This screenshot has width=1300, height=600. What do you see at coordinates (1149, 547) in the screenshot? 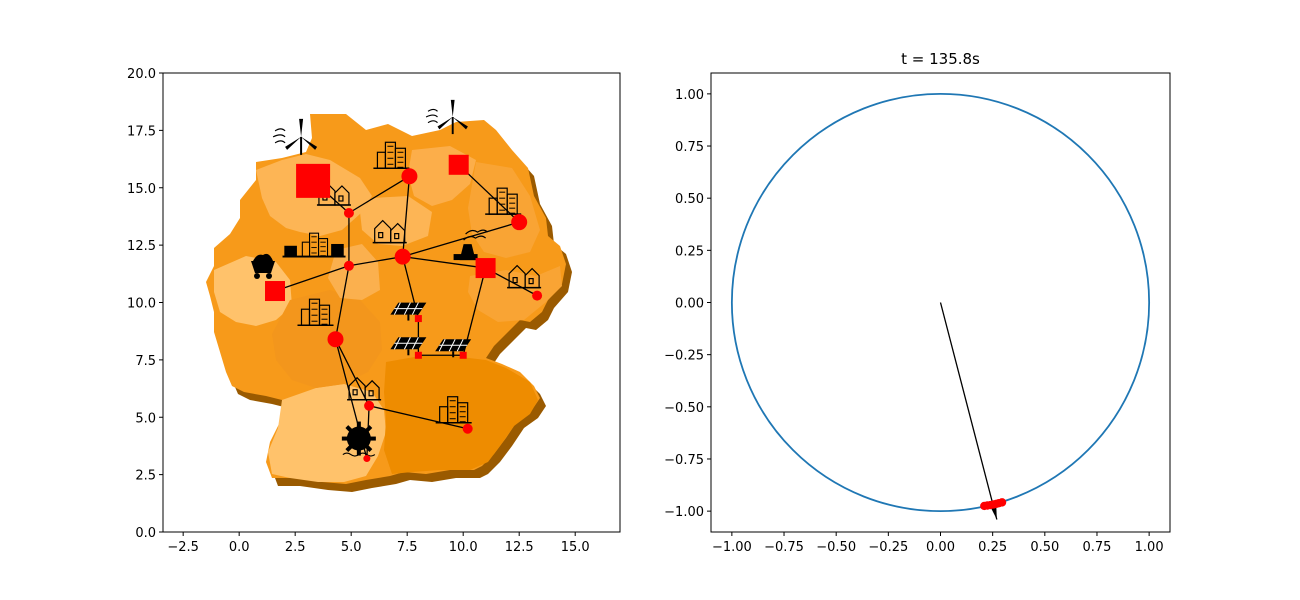
I see `x-tick-label: 1.00` at bounding box center [1149, 547].